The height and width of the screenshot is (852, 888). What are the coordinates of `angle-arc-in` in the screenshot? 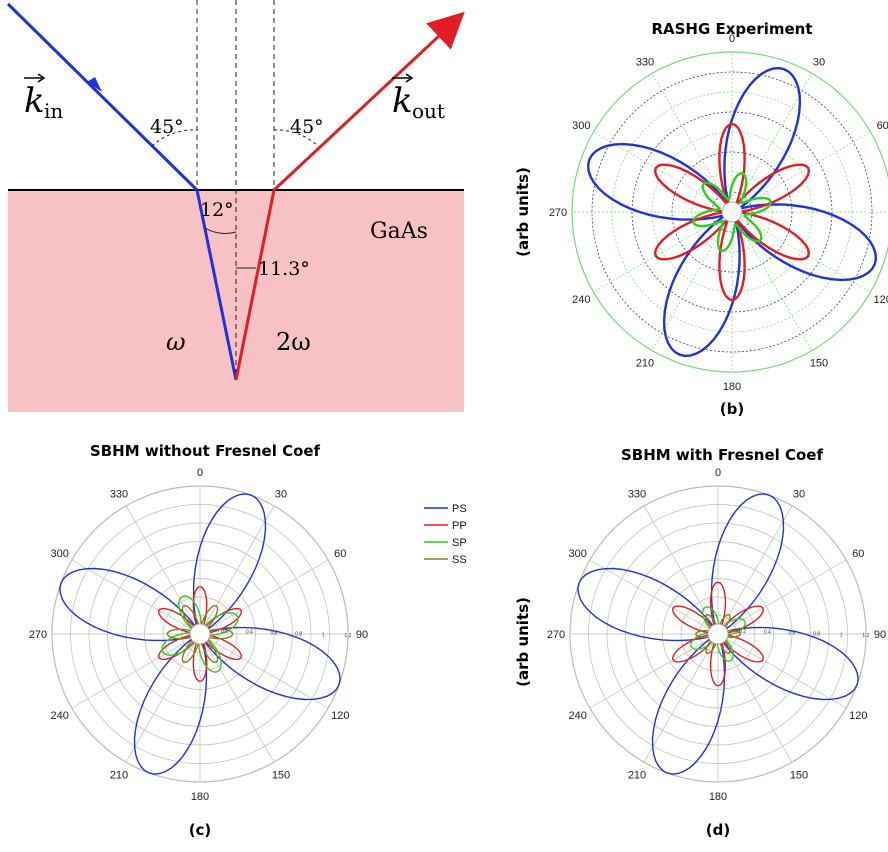 It's located at (174, 138).